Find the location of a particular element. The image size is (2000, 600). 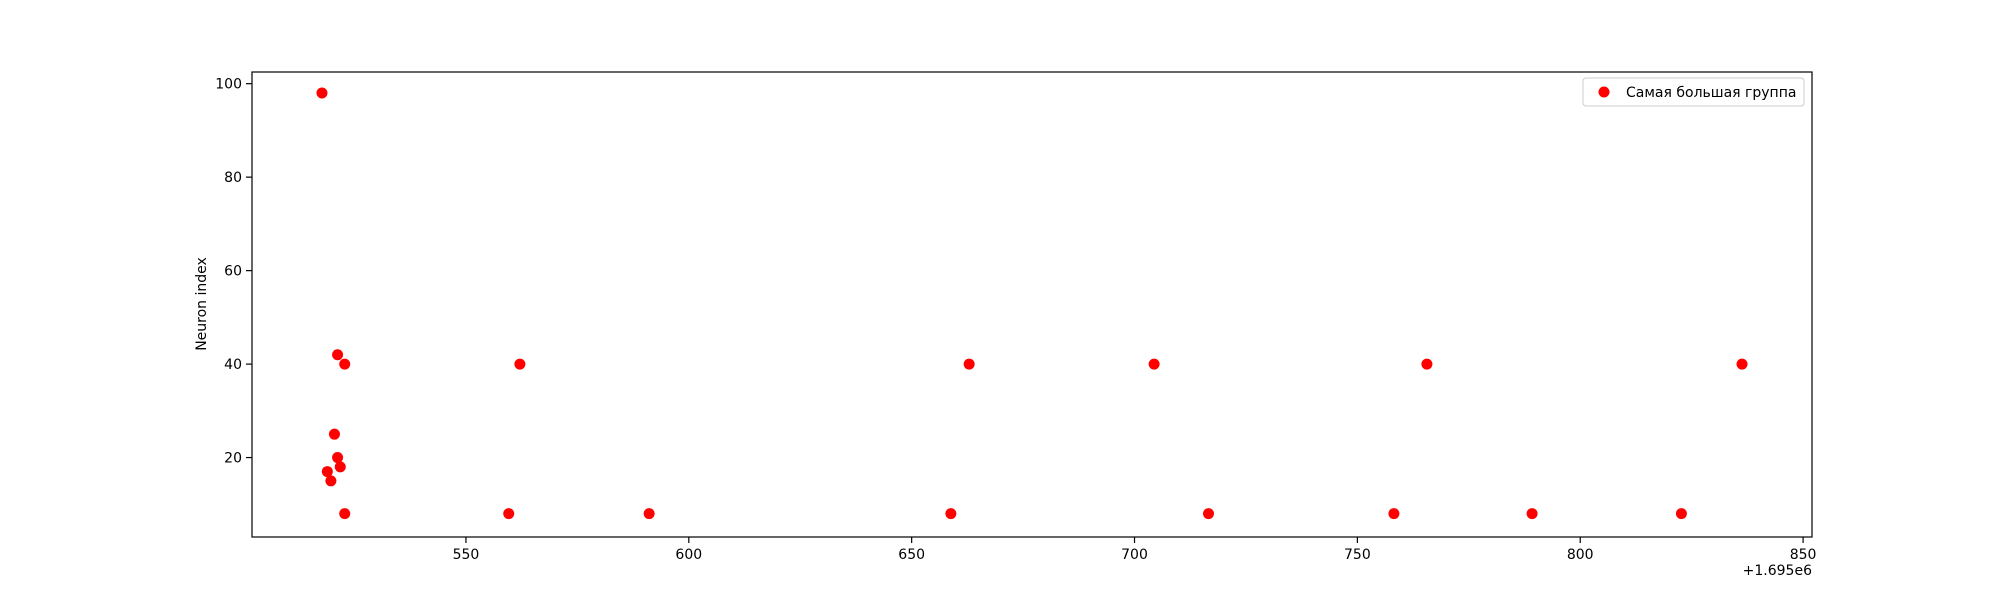

legend: Самая большая группа is located at coordinates (1693, 92).